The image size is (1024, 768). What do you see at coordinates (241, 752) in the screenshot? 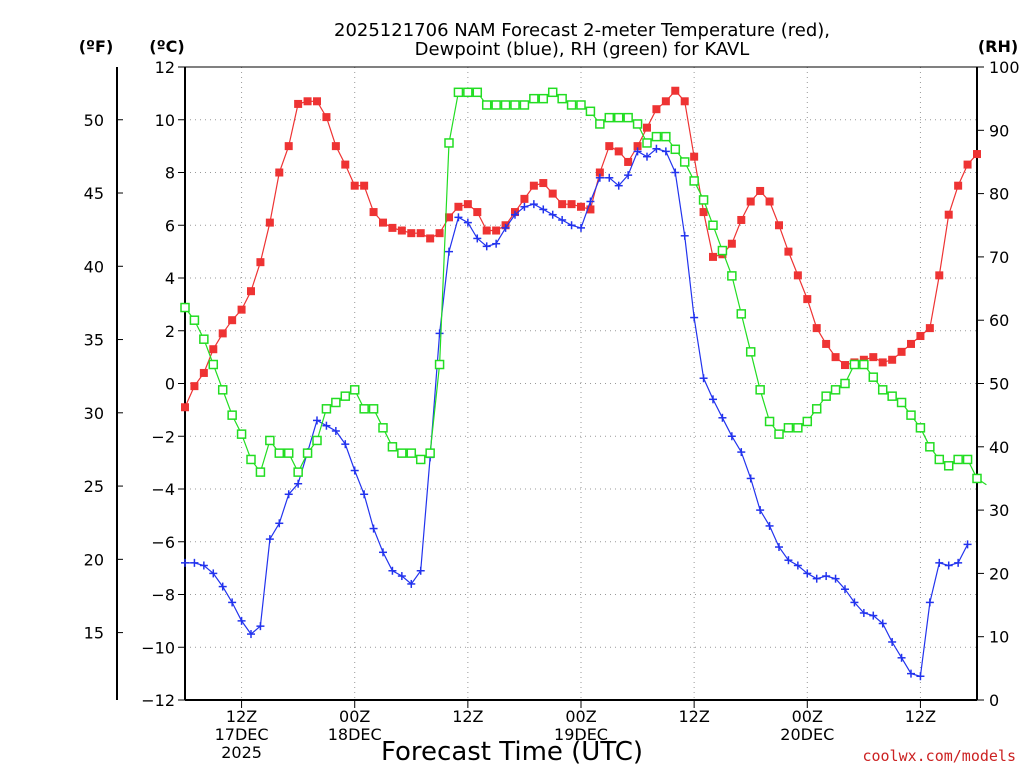
I see `x-tick-label: 2025` at bounding box center [241, 752].